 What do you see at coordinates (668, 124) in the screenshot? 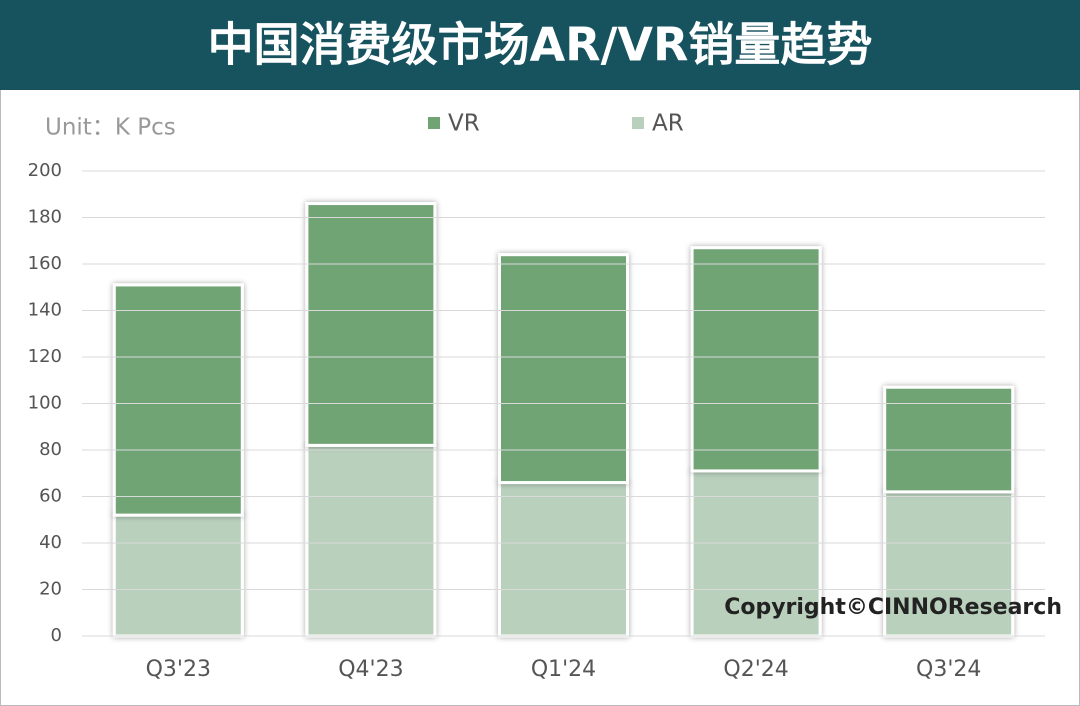
I see `legend-label: AR` at bounding box center [668, 124].